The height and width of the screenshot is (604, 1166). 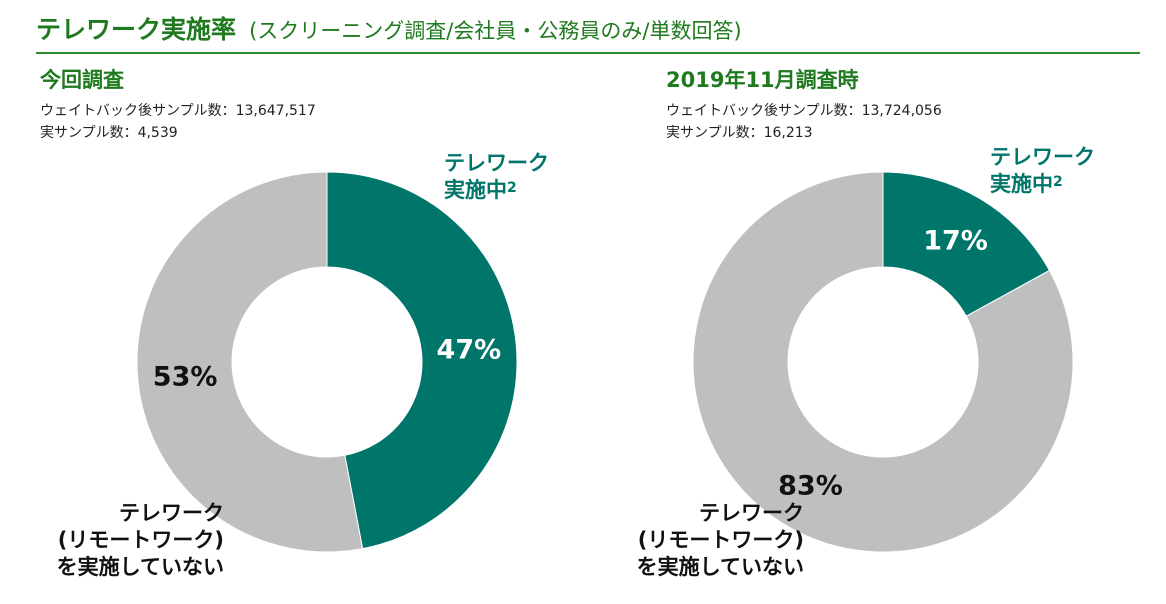 What do you see at coordinates (762, 80) in the screenshot?
I see `panel-heading: 2019年11月調査時` at bounding box center [762, 80].